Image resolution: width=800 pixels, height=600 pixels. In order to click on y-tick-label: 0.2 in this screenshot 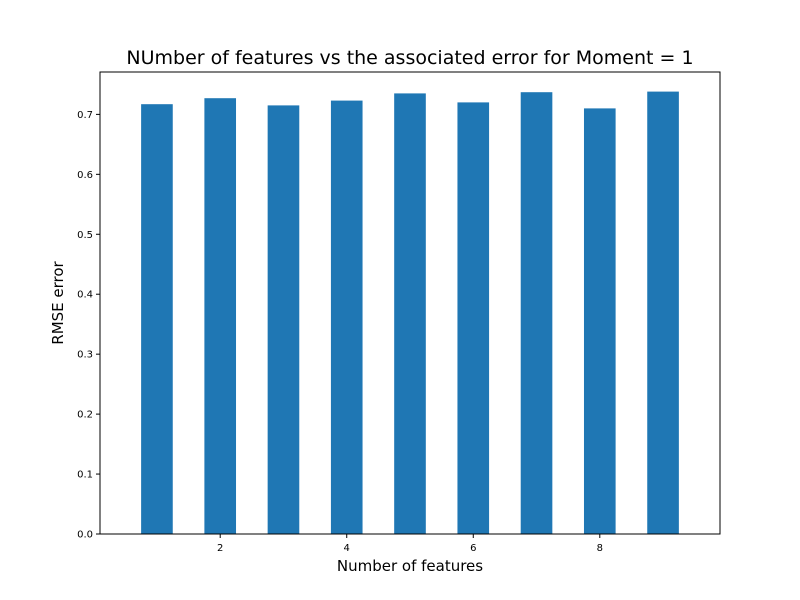, I will do `click(85, 415)`.